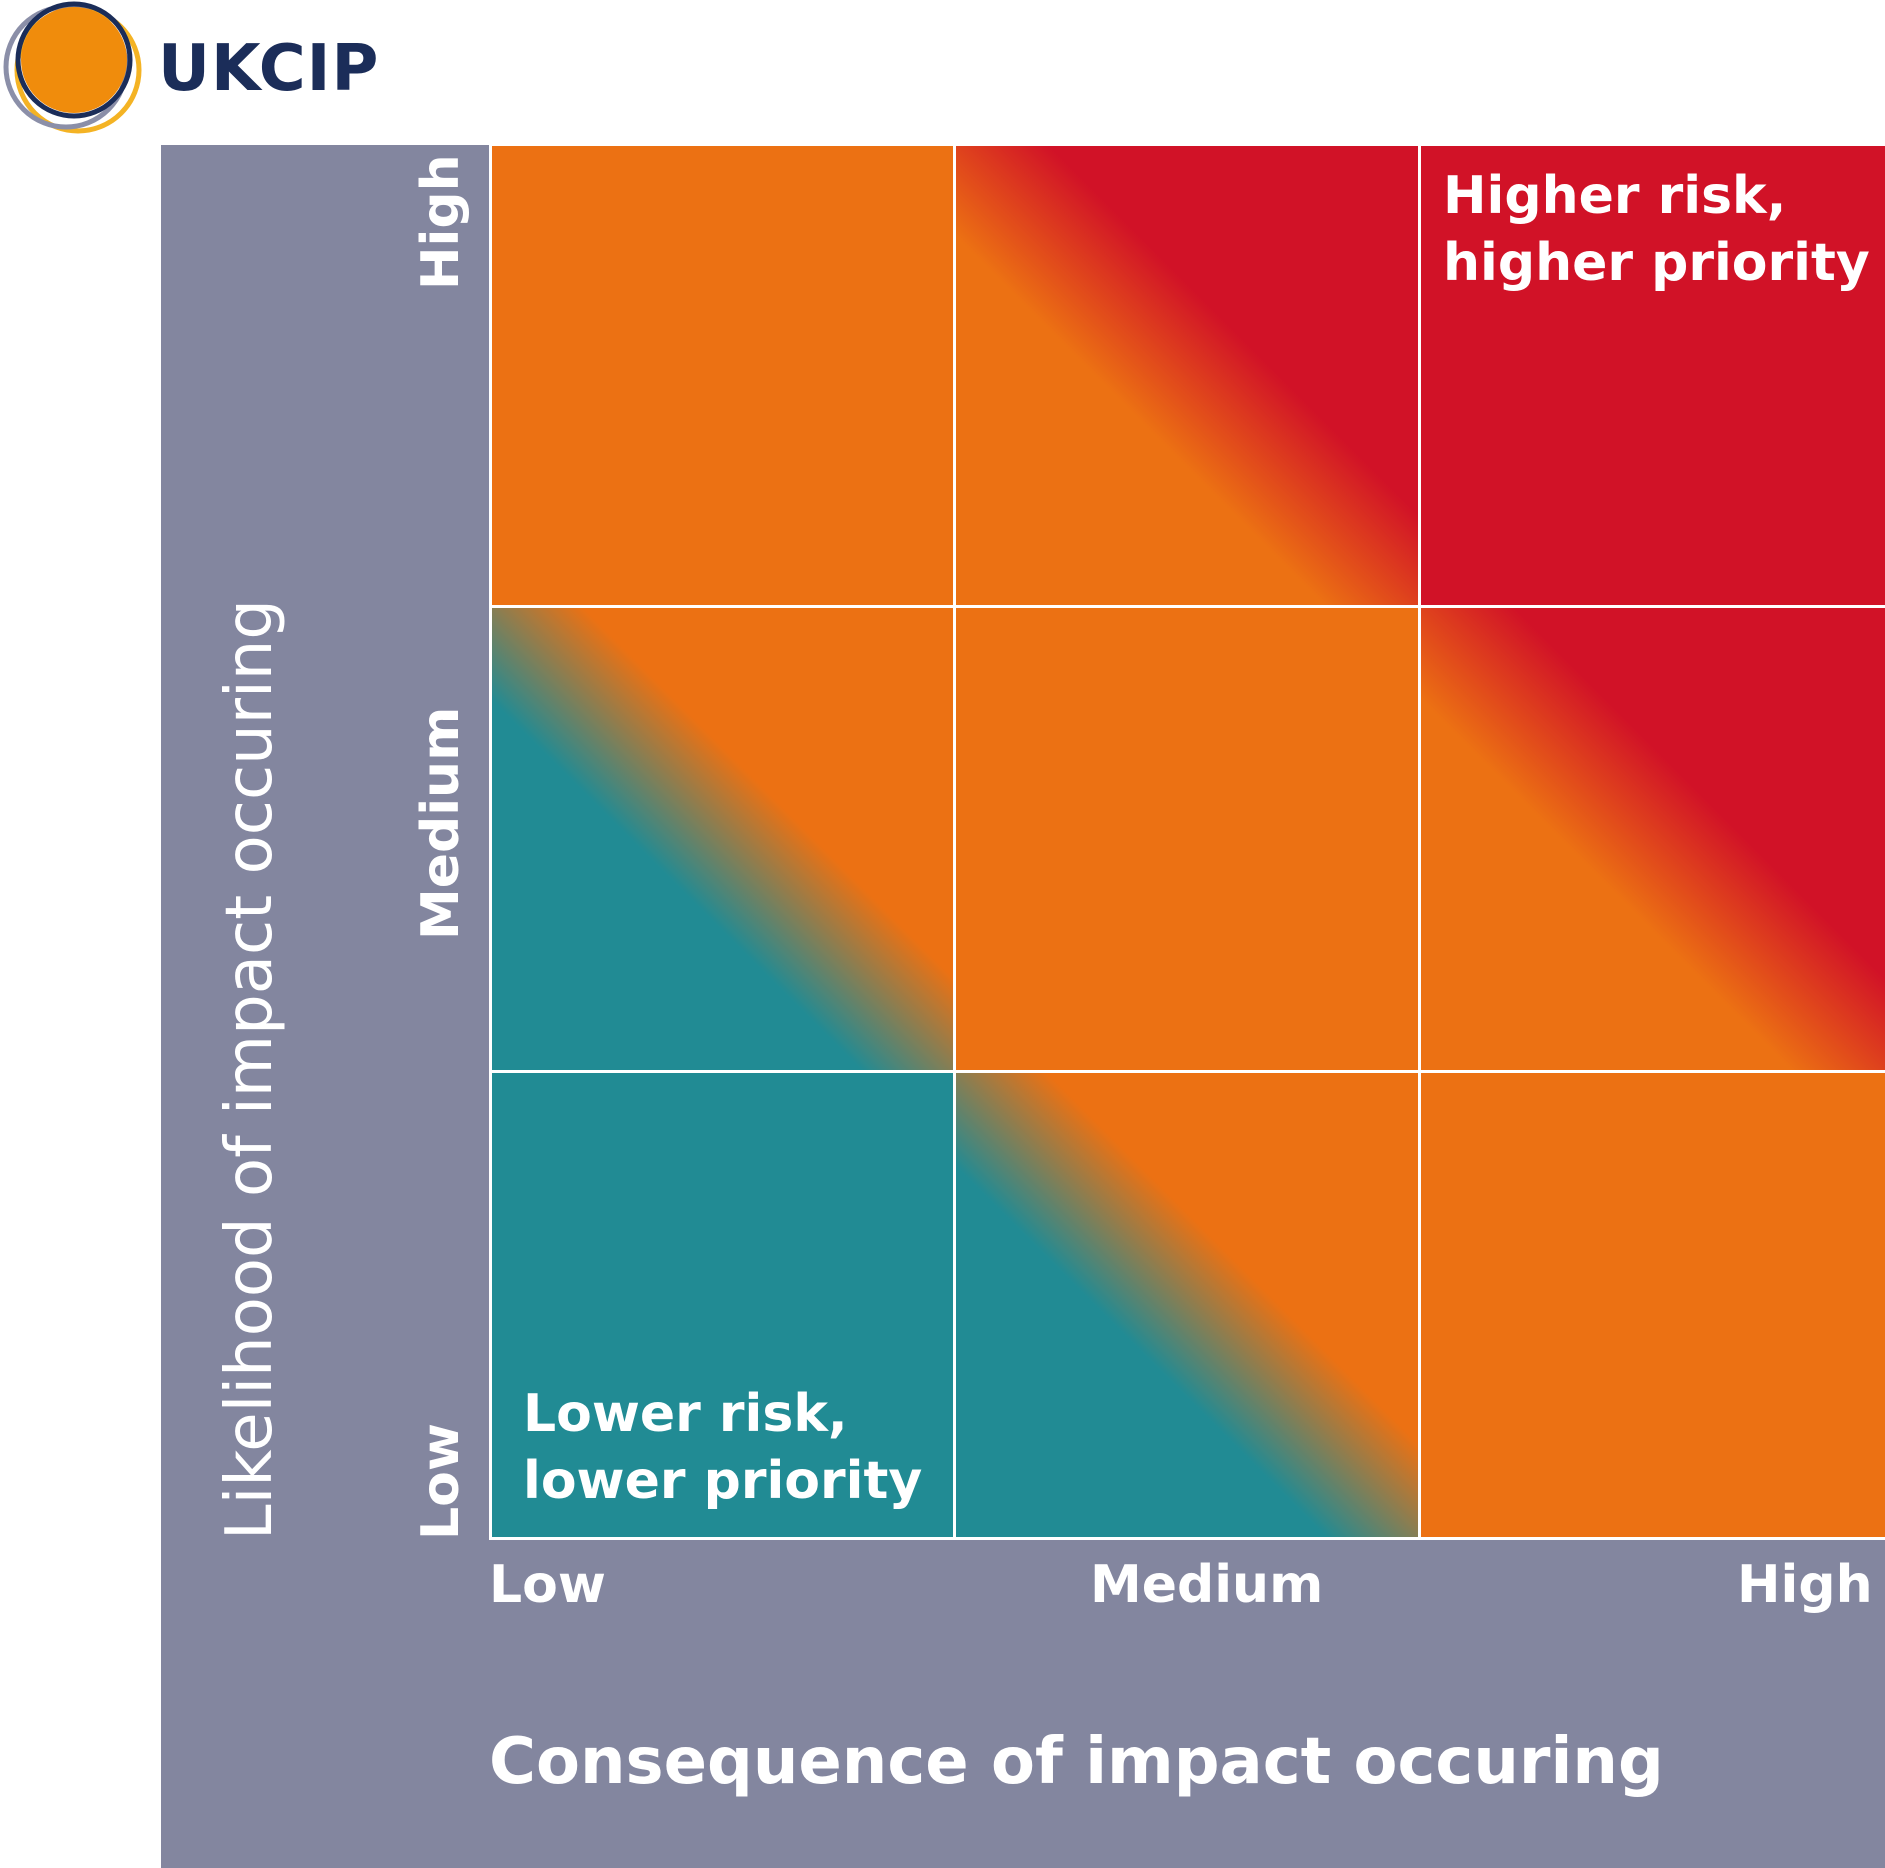  What do you see at coordinates (441, 222) in the screenshot?
I see `y-tick-high: High` at bounding box center [441, 222].